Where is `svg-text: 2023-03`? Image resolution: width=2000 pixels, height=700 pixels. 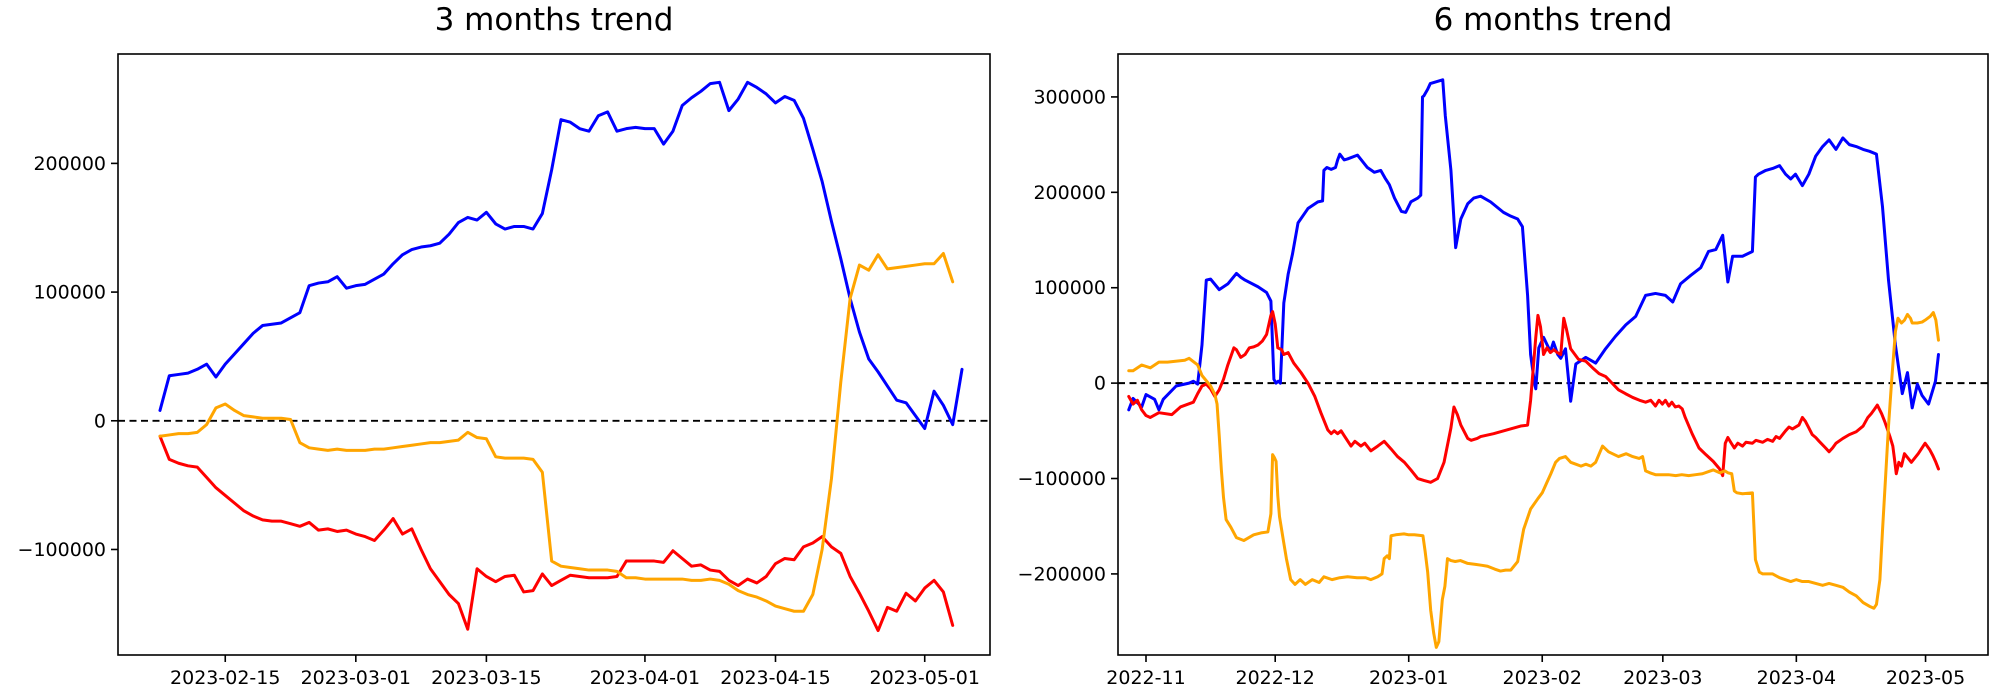 svg-text: 2023-03 is located at coordinates (1662, 678).